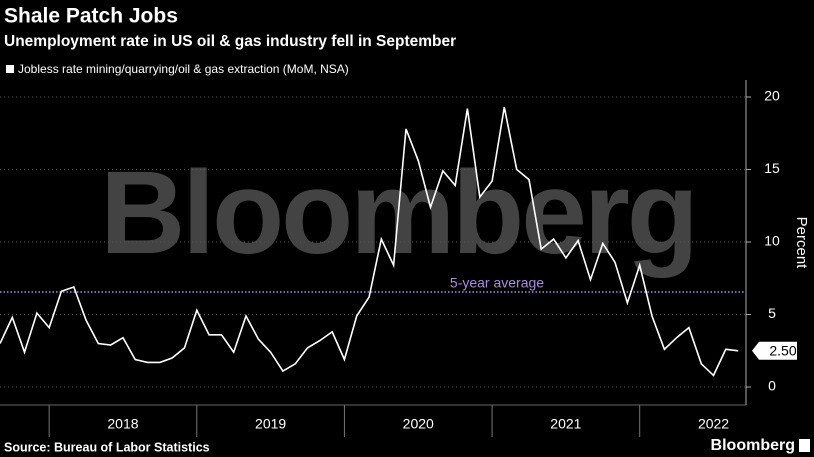  What do you see at coordinates (782, 350) in the screenshot?
I see `value-label: 2.50` at bounding box center [782, 350].